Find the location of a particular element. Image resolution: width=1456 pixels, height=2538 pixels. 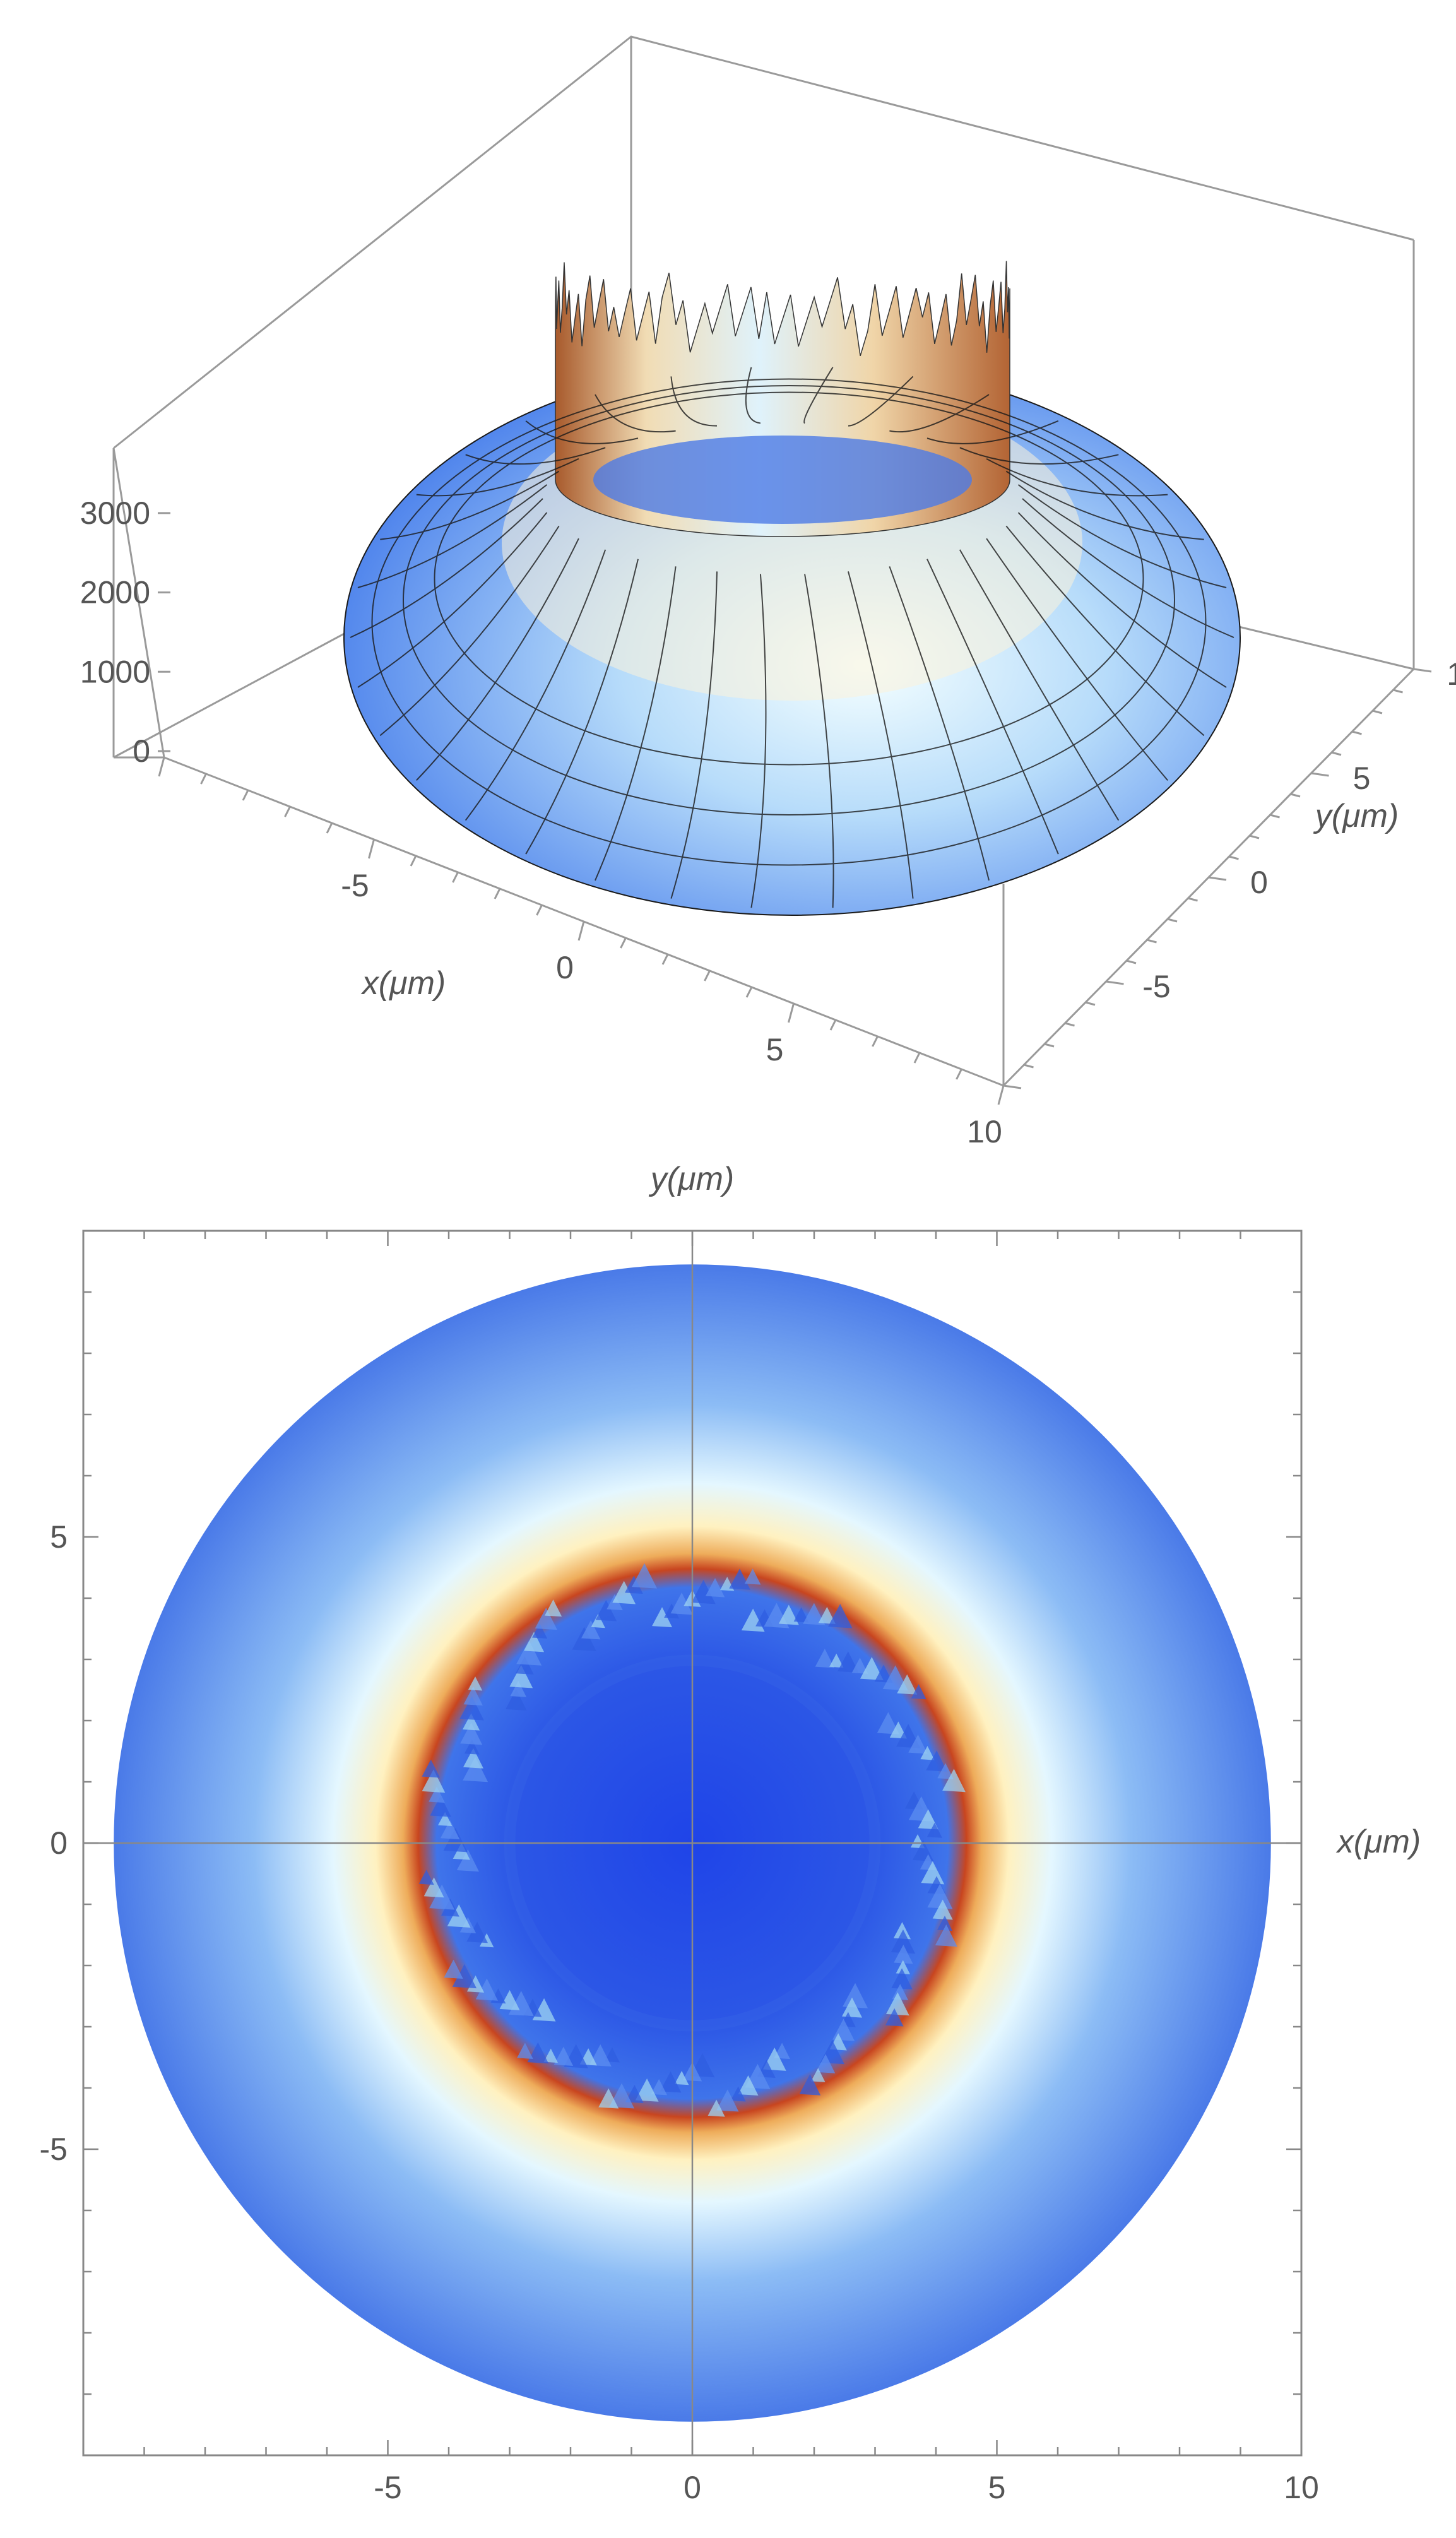

z-tick-label: 0 is located at coordinates (141, 751).